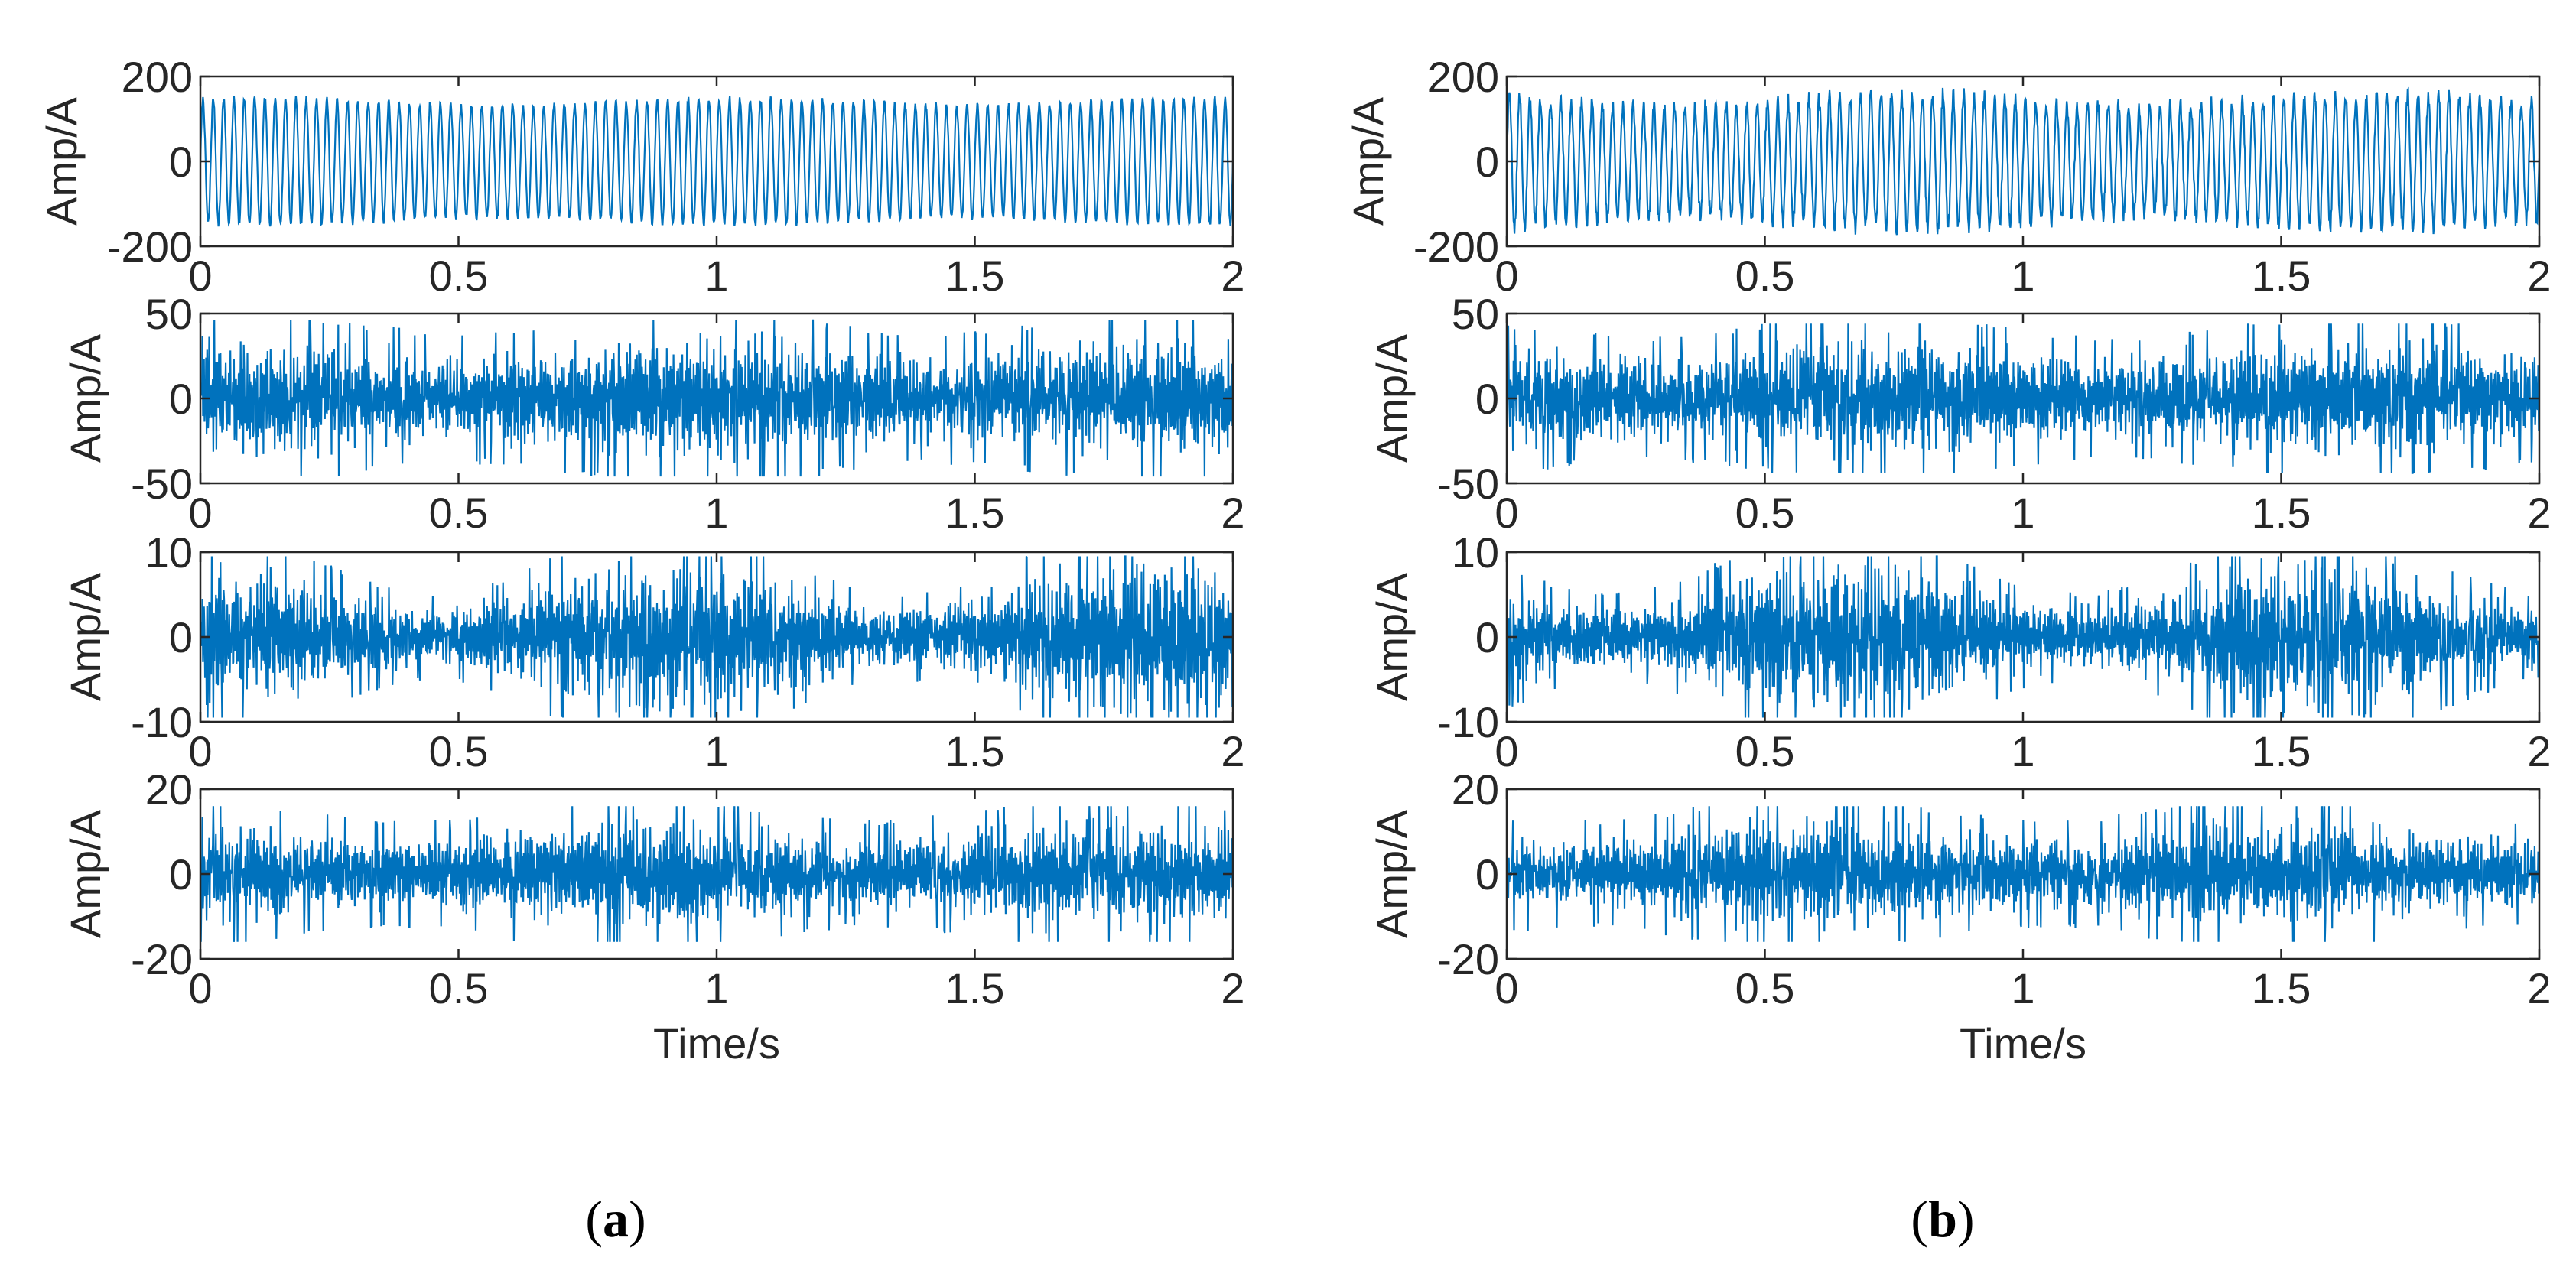 This screenshot has width=2576, height=1277. I want to click on panel-label-b: (b), so click(1943, 1219).